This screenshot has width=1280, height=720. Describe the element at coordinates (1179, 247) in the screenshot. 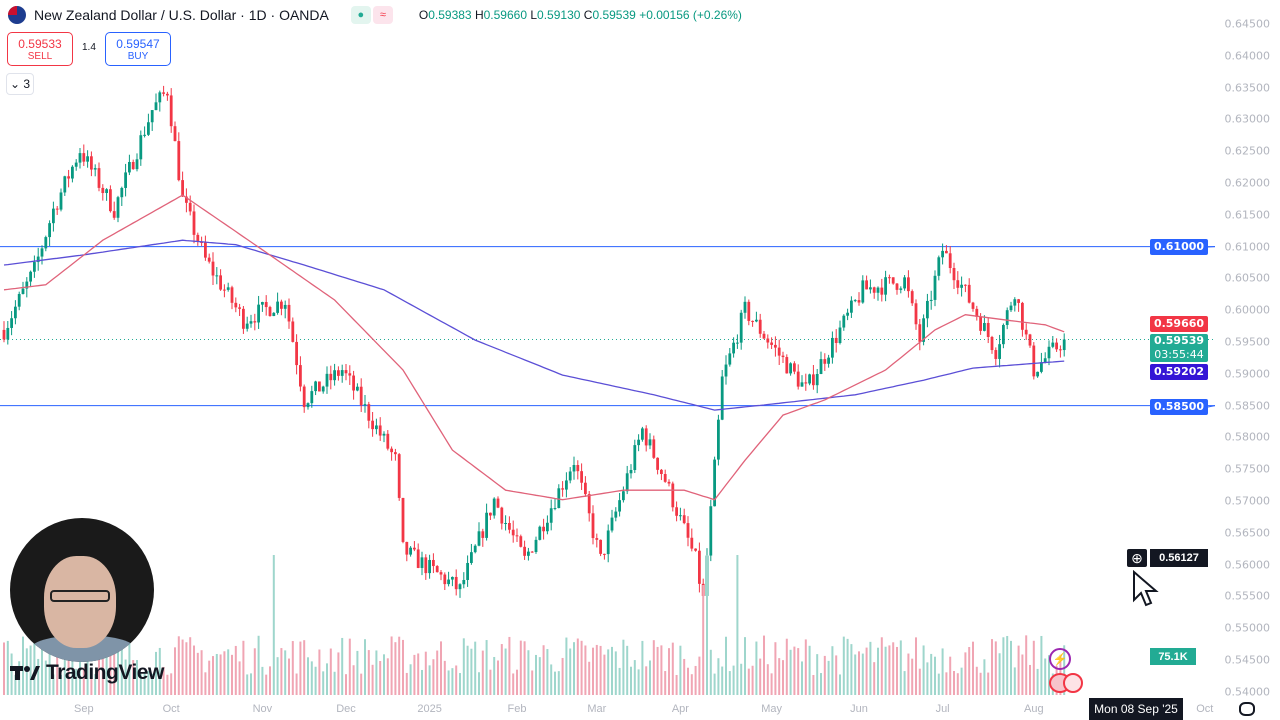

I see `line-upper-tag: 0.61000` at that location.